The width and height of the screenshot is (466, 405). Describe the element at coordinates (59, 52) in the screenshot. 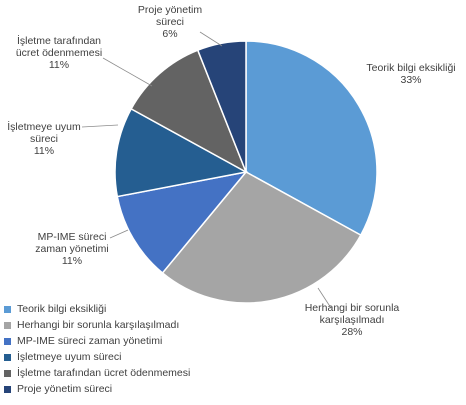

I see `slice-data-label: İşletme tarafından ücret ödenmemesi 11%` at that location.